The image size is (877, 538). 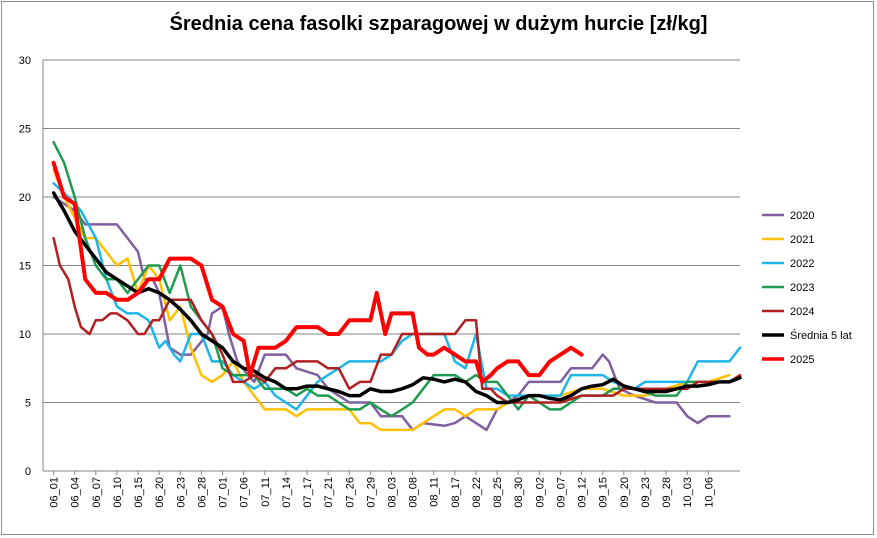 I want to click on y-tick-label: 15, so click(x=25, y=267).